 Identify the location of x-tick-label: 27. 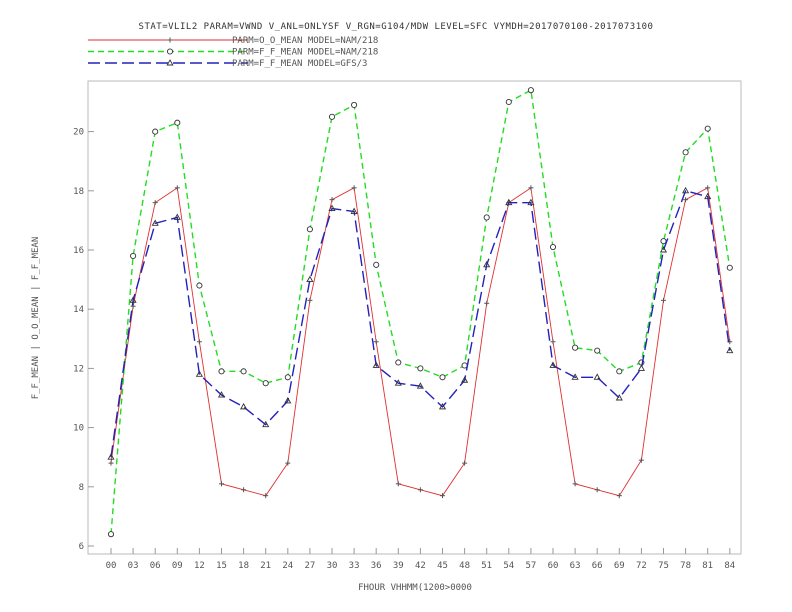
(309, 566).